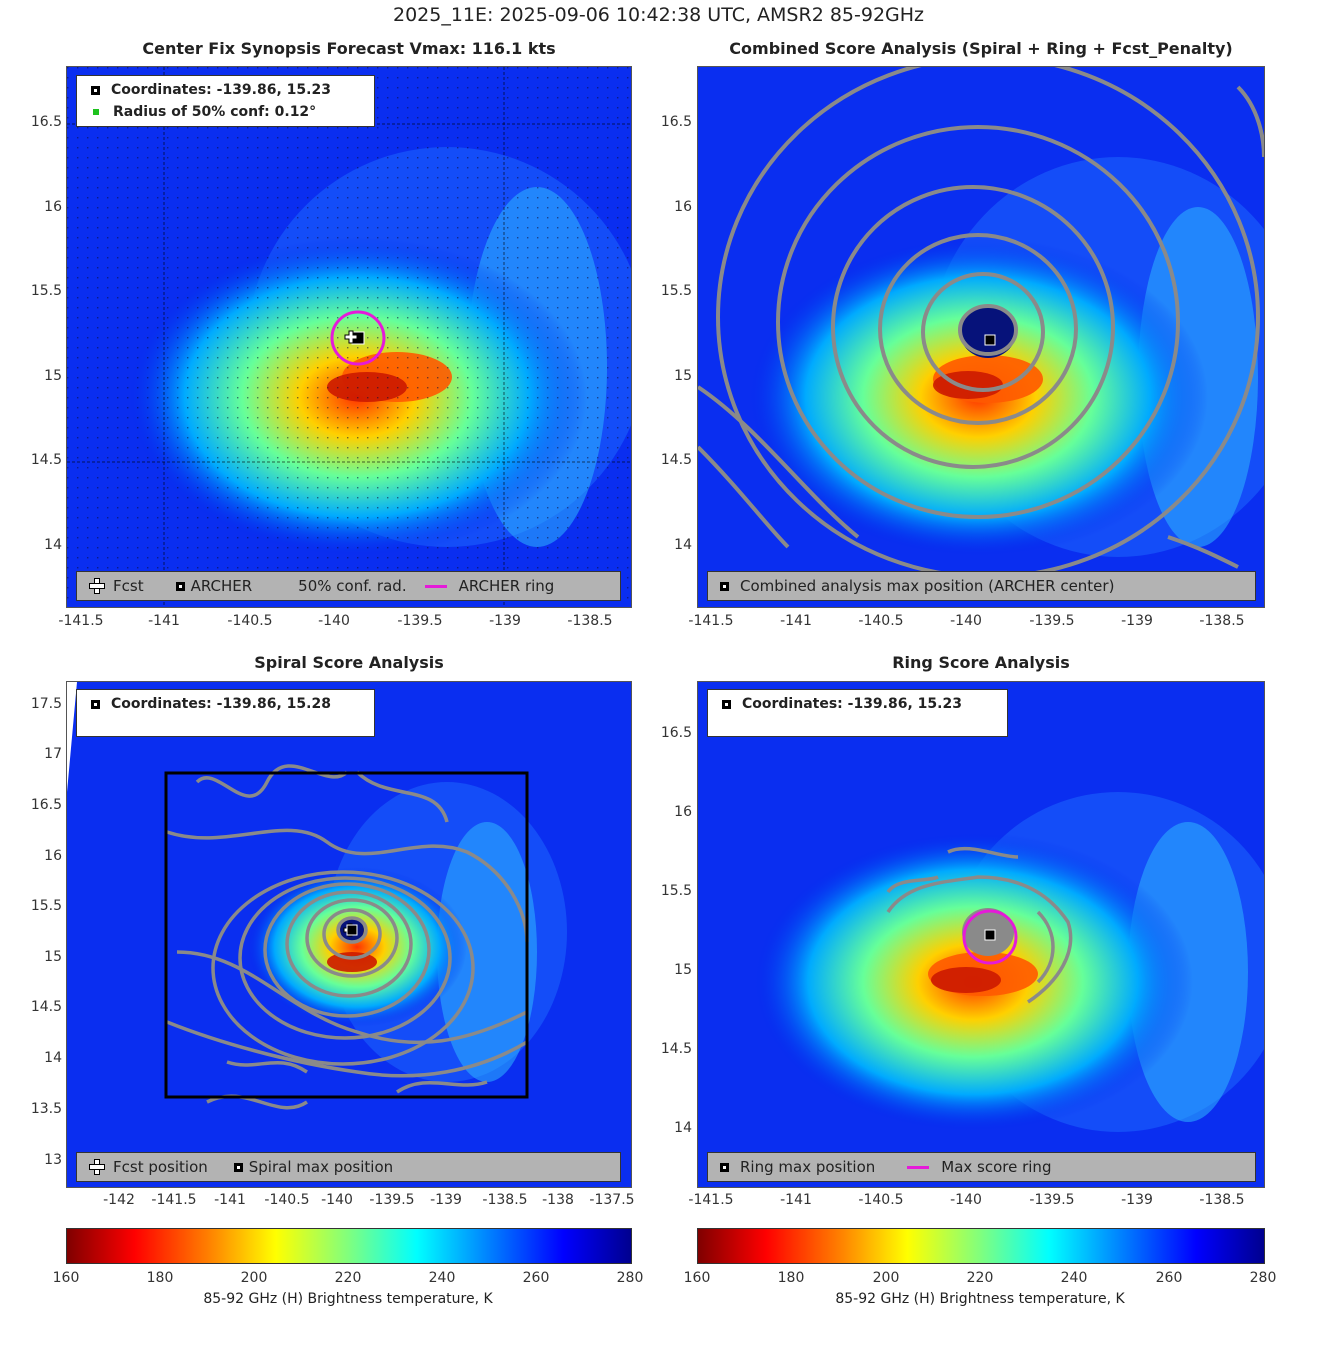 This screenshot has width=1317, height=1350. Describe the element at coordinates (966, 621) in the screenshot. I see `combined-xtick: -140` at that location.